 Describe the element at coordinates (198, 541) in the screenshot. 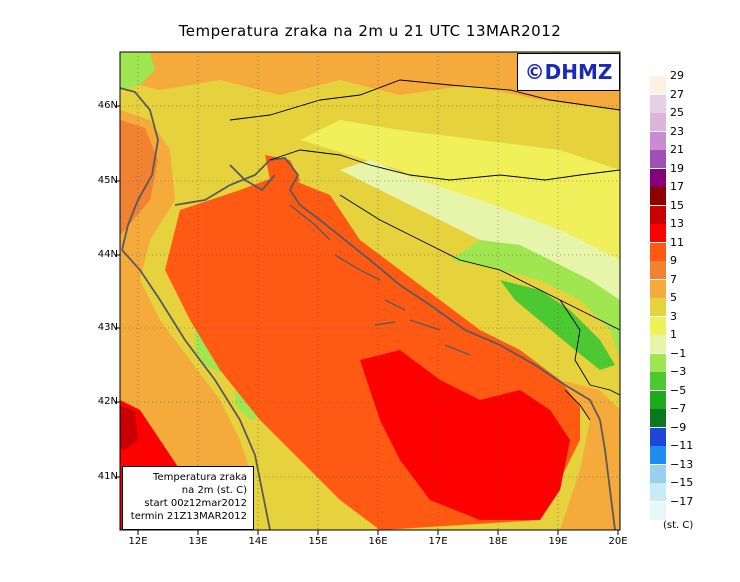

I see `lon-label: 13E` at that location.